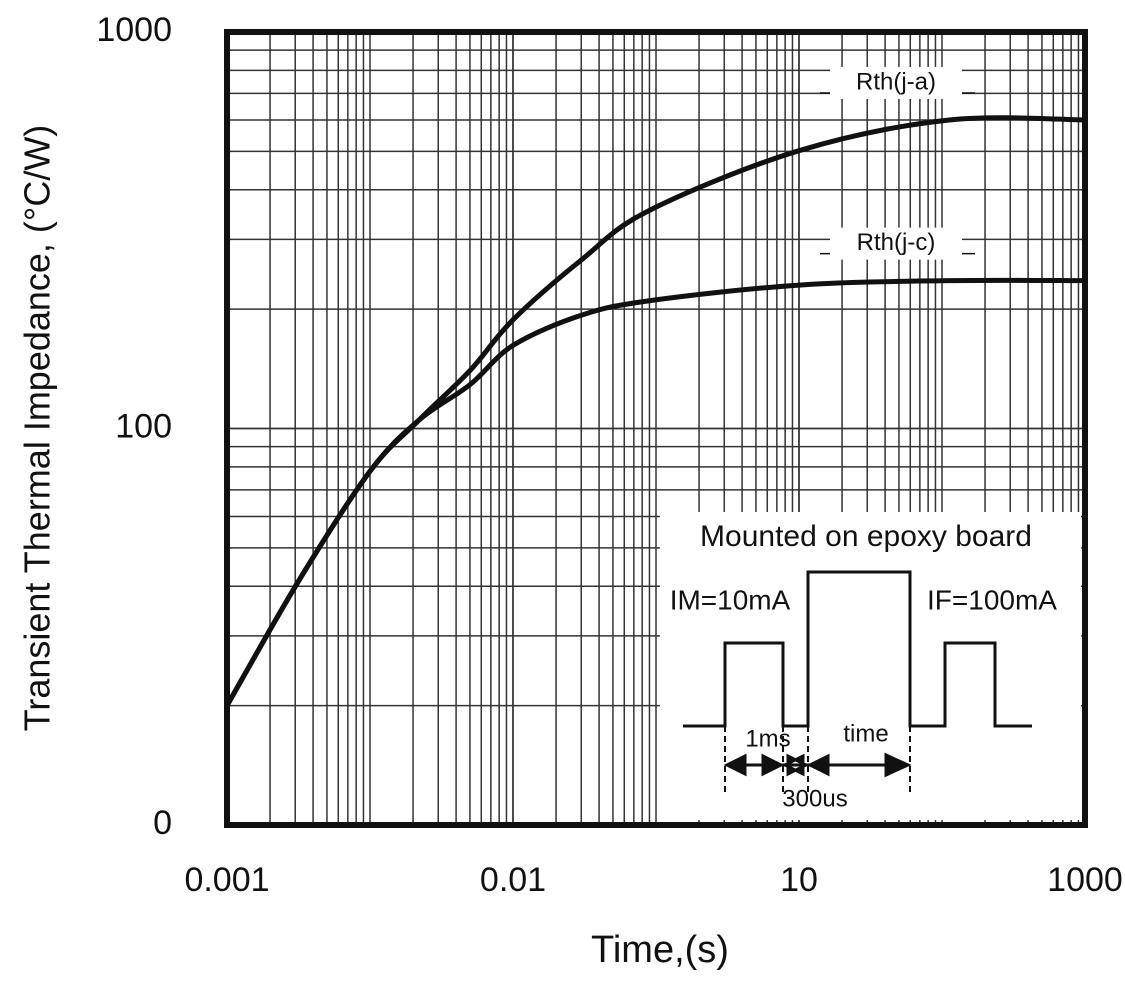 This screenshot has height=988, width=1125. What do you see at coordinates (134, 30) in the screenshot?
I see `y-tick-label: 1000` at bounding box center [134, 30].